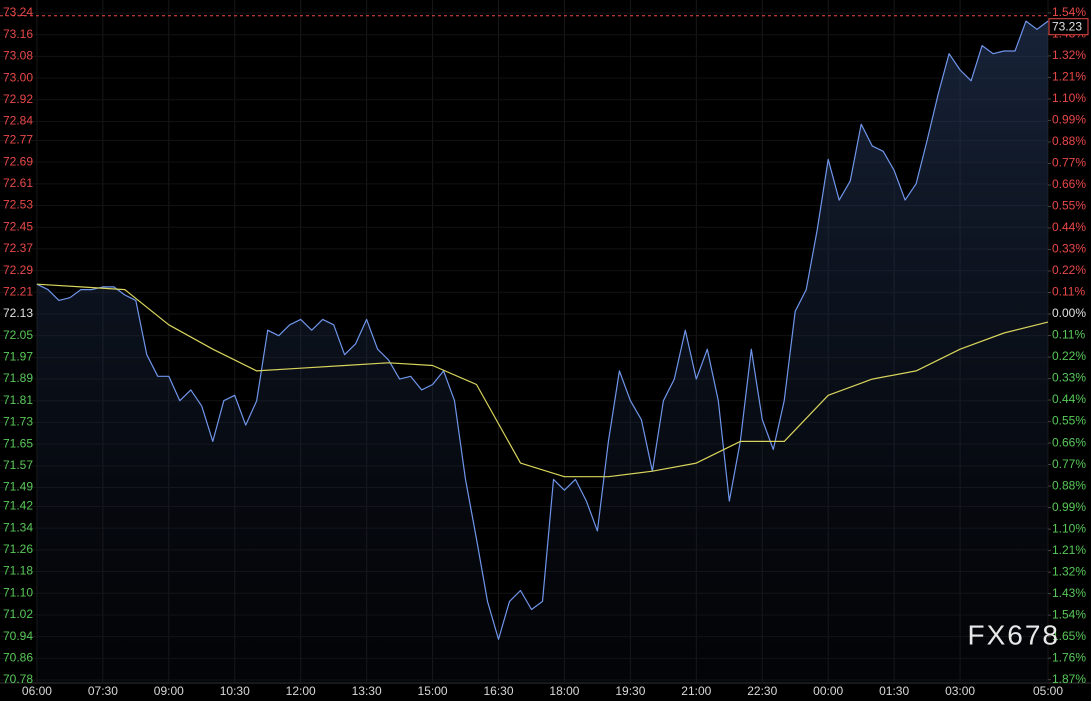  I want to click on x-tick-label: 05:00, so click(1048, 691).